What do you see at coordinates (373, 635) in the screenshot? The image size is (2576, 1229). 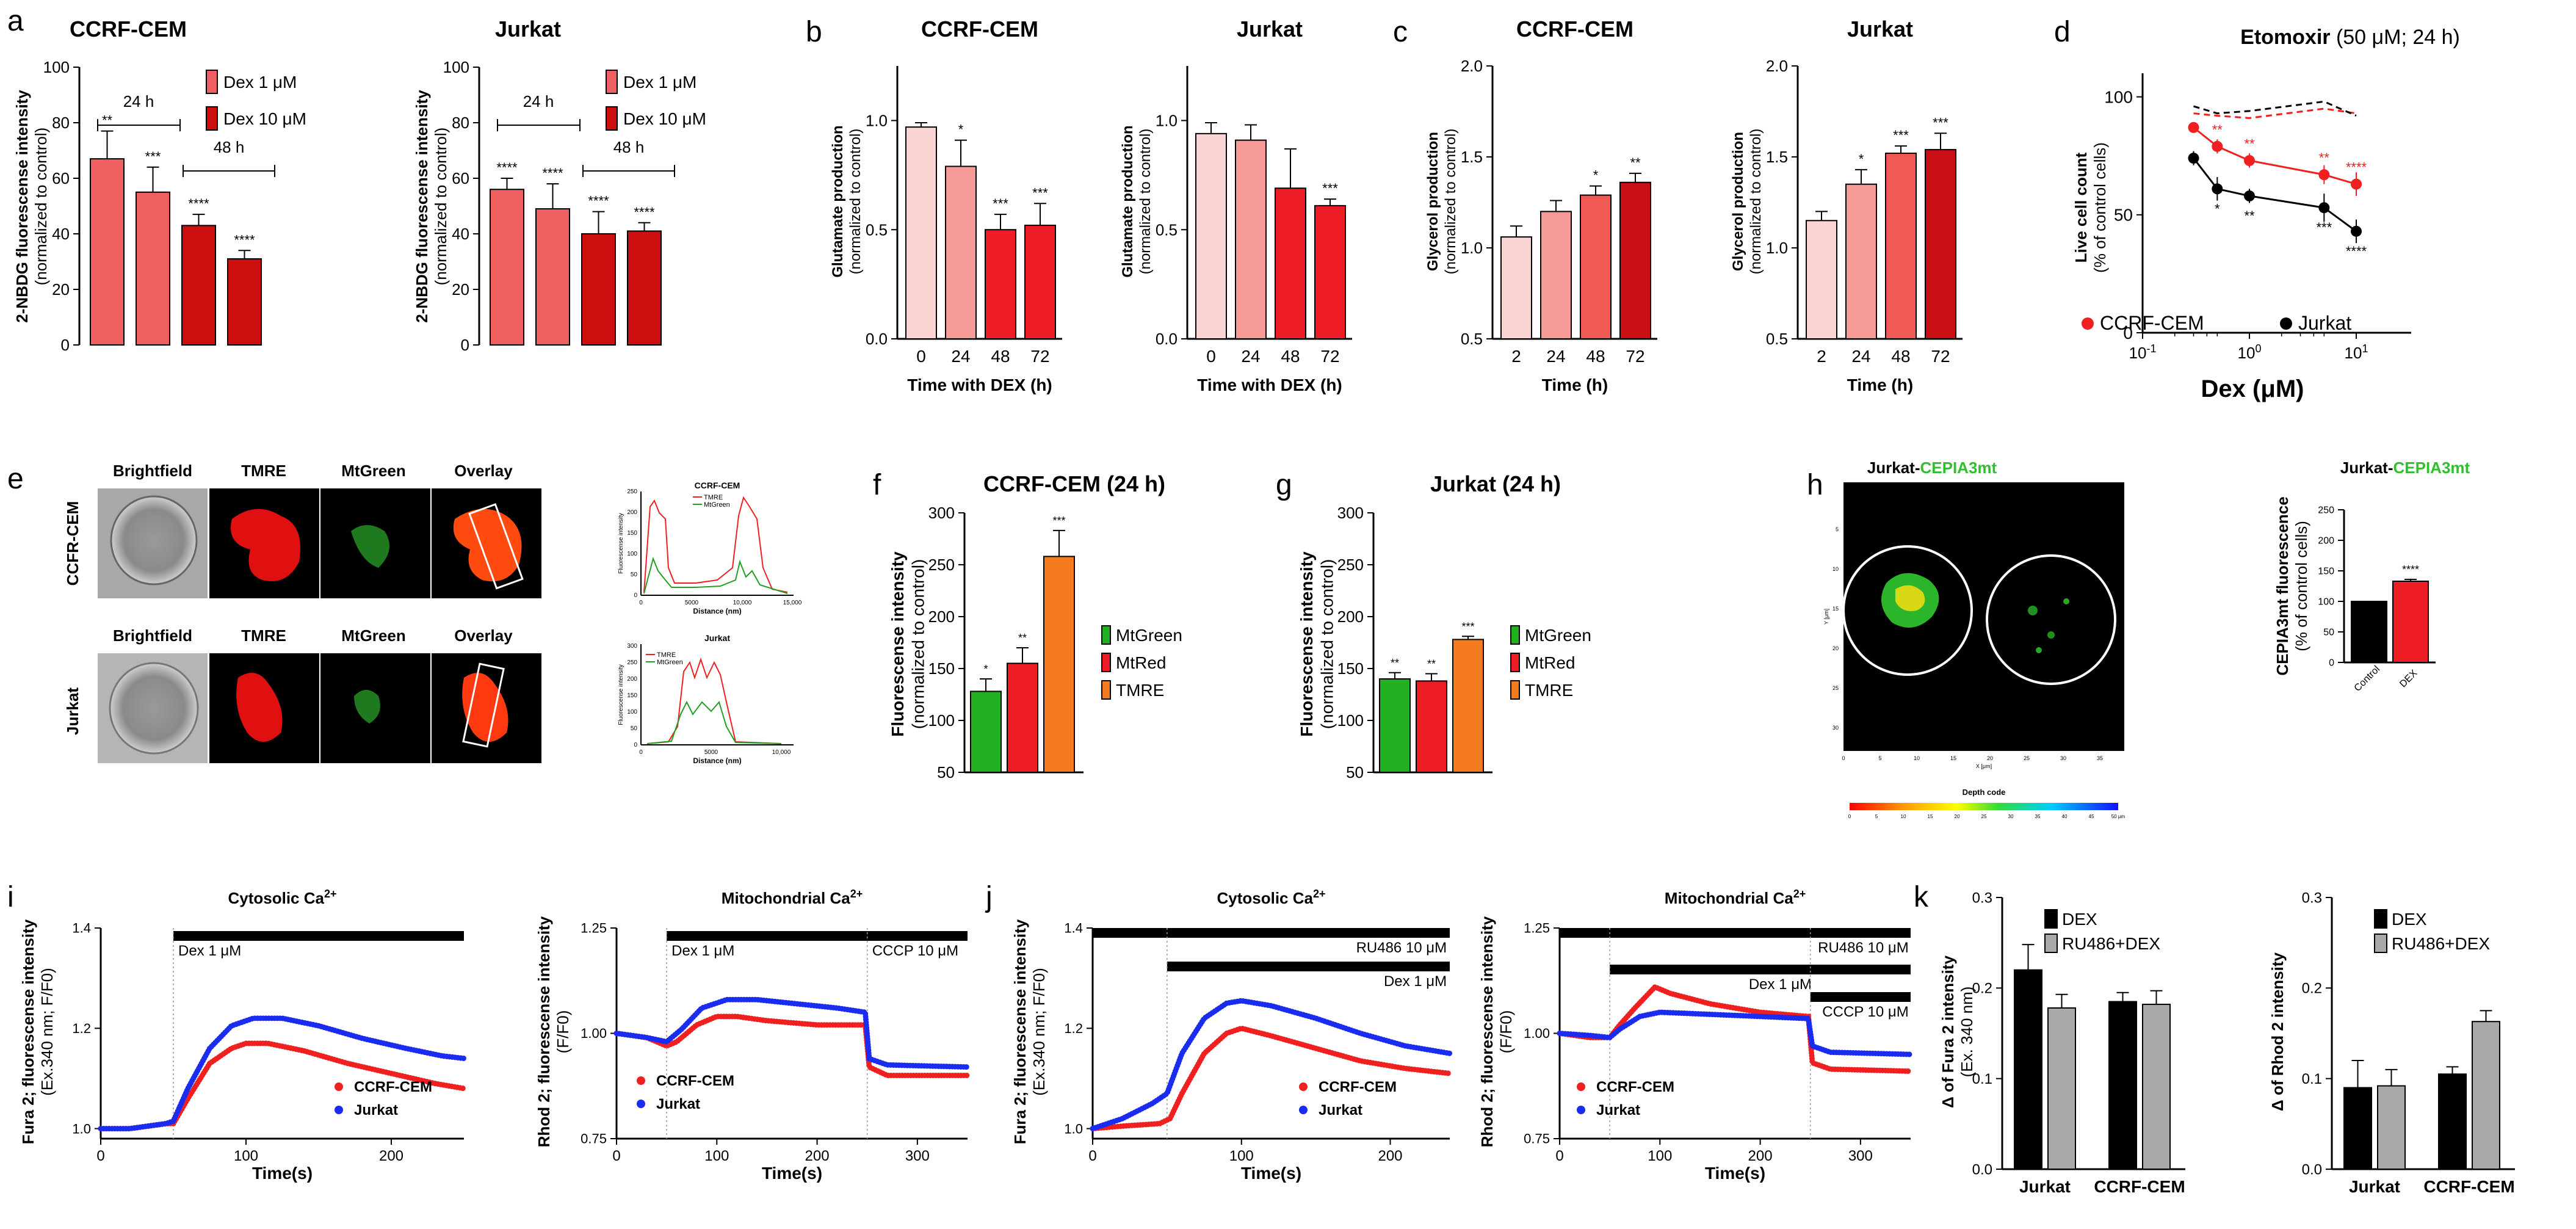 I see `header-mtgreen-2: MtGreen` at bounding box center [373, 635].